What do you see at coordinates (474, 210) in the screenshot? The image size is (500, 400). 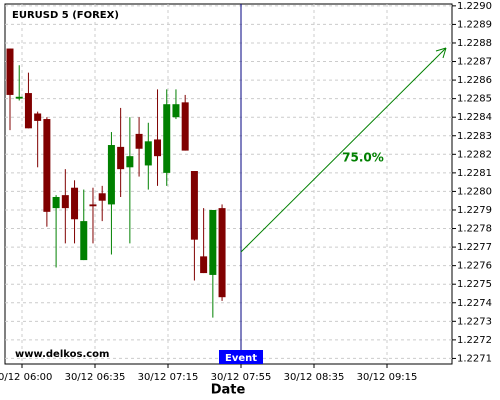 I see `y-tick-label: 1.2279` at bounding box center [474, 210].